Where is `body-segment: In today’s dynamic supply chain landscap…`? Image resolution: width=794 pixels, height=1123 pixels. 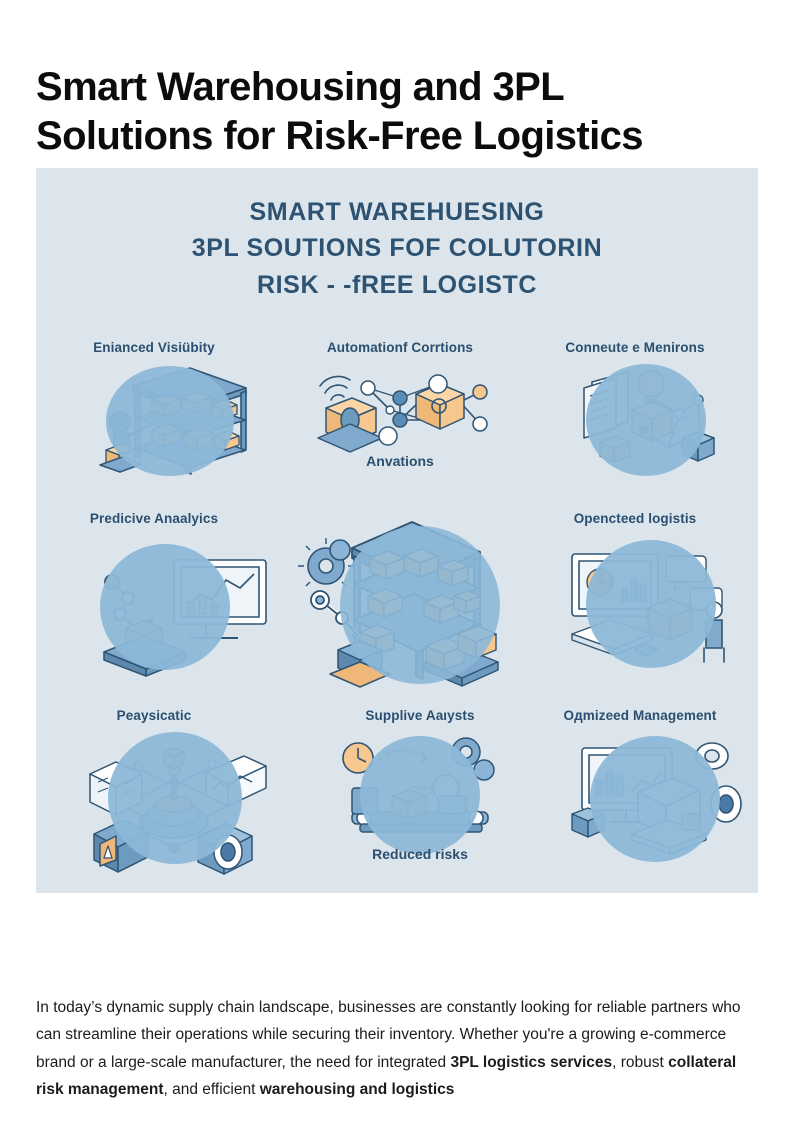
body-segment: In today’s dynamic supply chain landscap… is located at coordinates (388, 1034).